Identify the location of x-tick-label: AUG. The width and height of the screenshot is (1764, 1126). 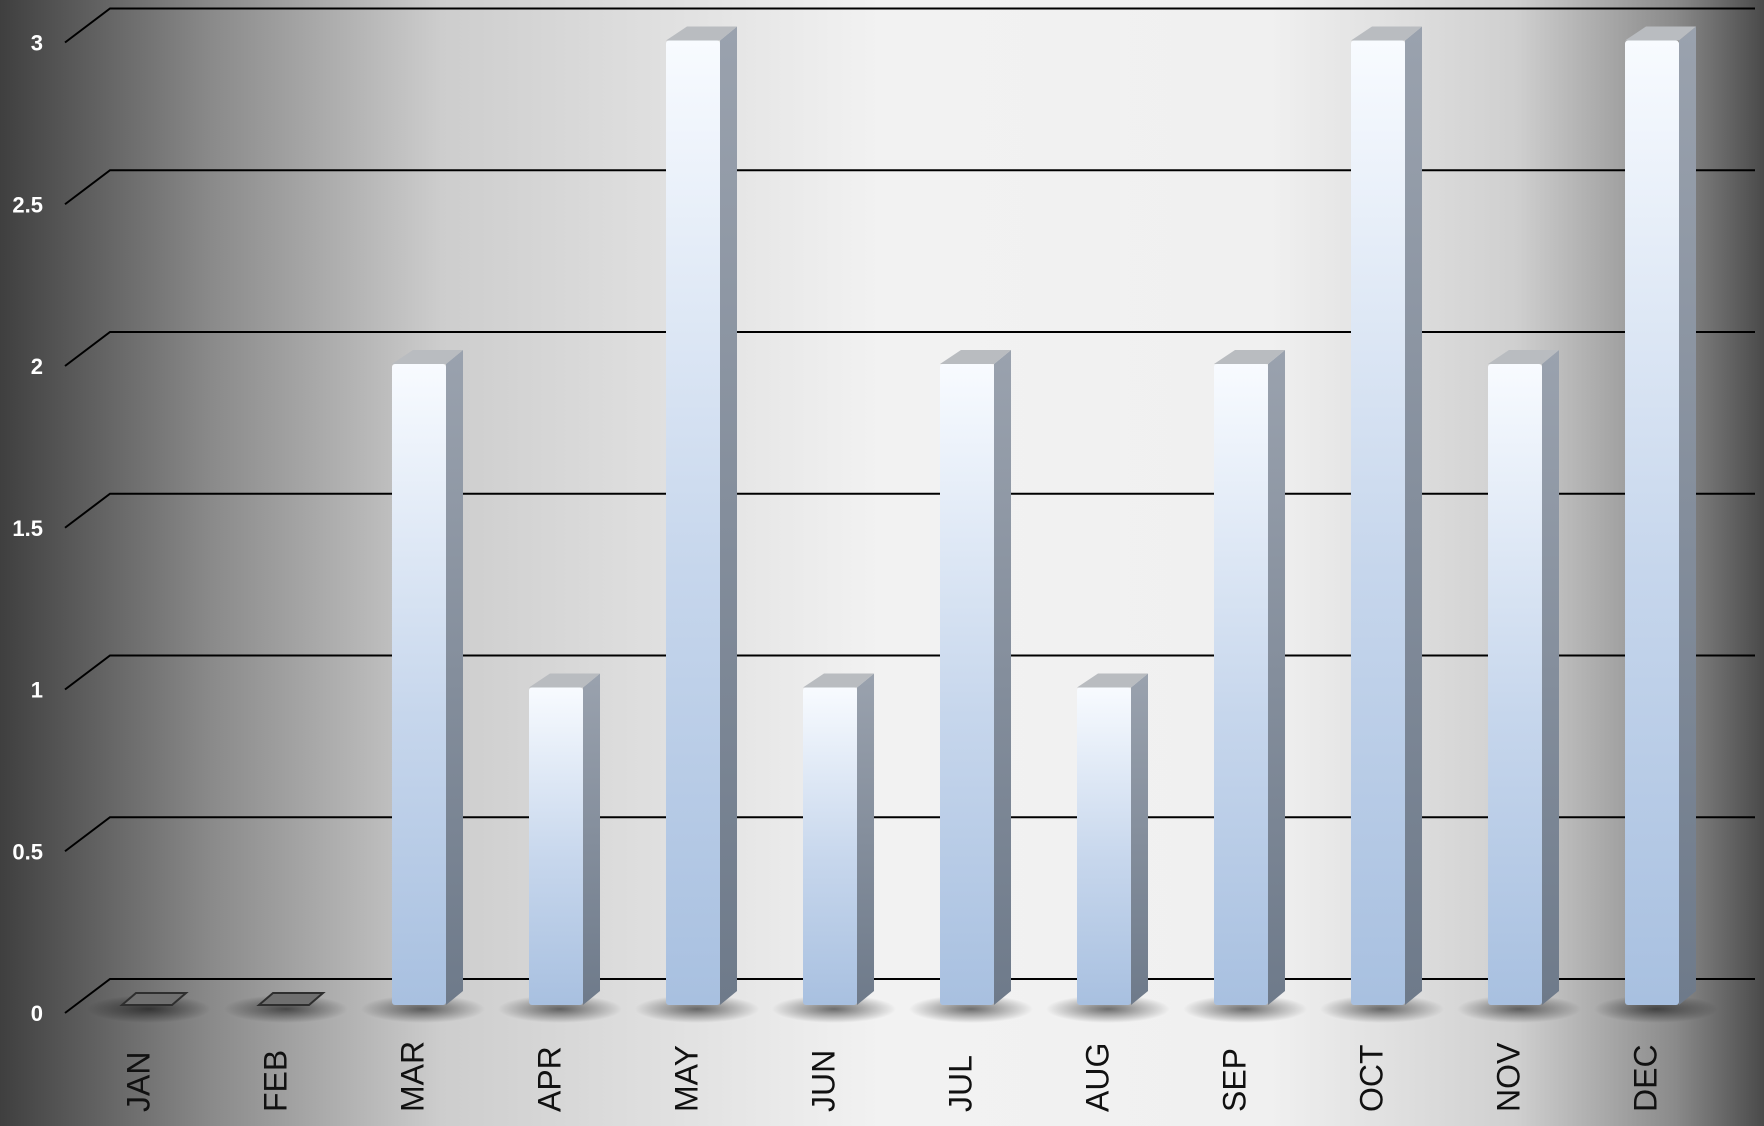
(1097, 1077).